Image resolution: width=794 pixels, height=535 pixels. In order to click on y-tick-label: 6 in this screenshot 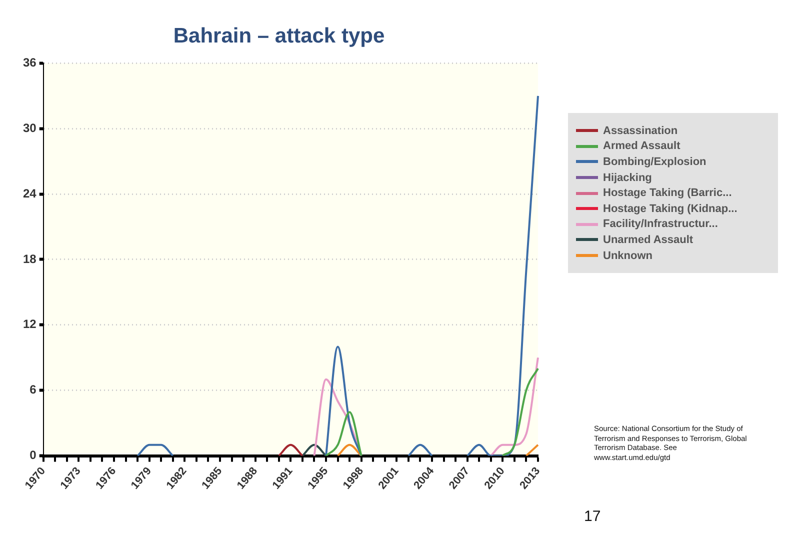, I will do `click(33, 389)`.